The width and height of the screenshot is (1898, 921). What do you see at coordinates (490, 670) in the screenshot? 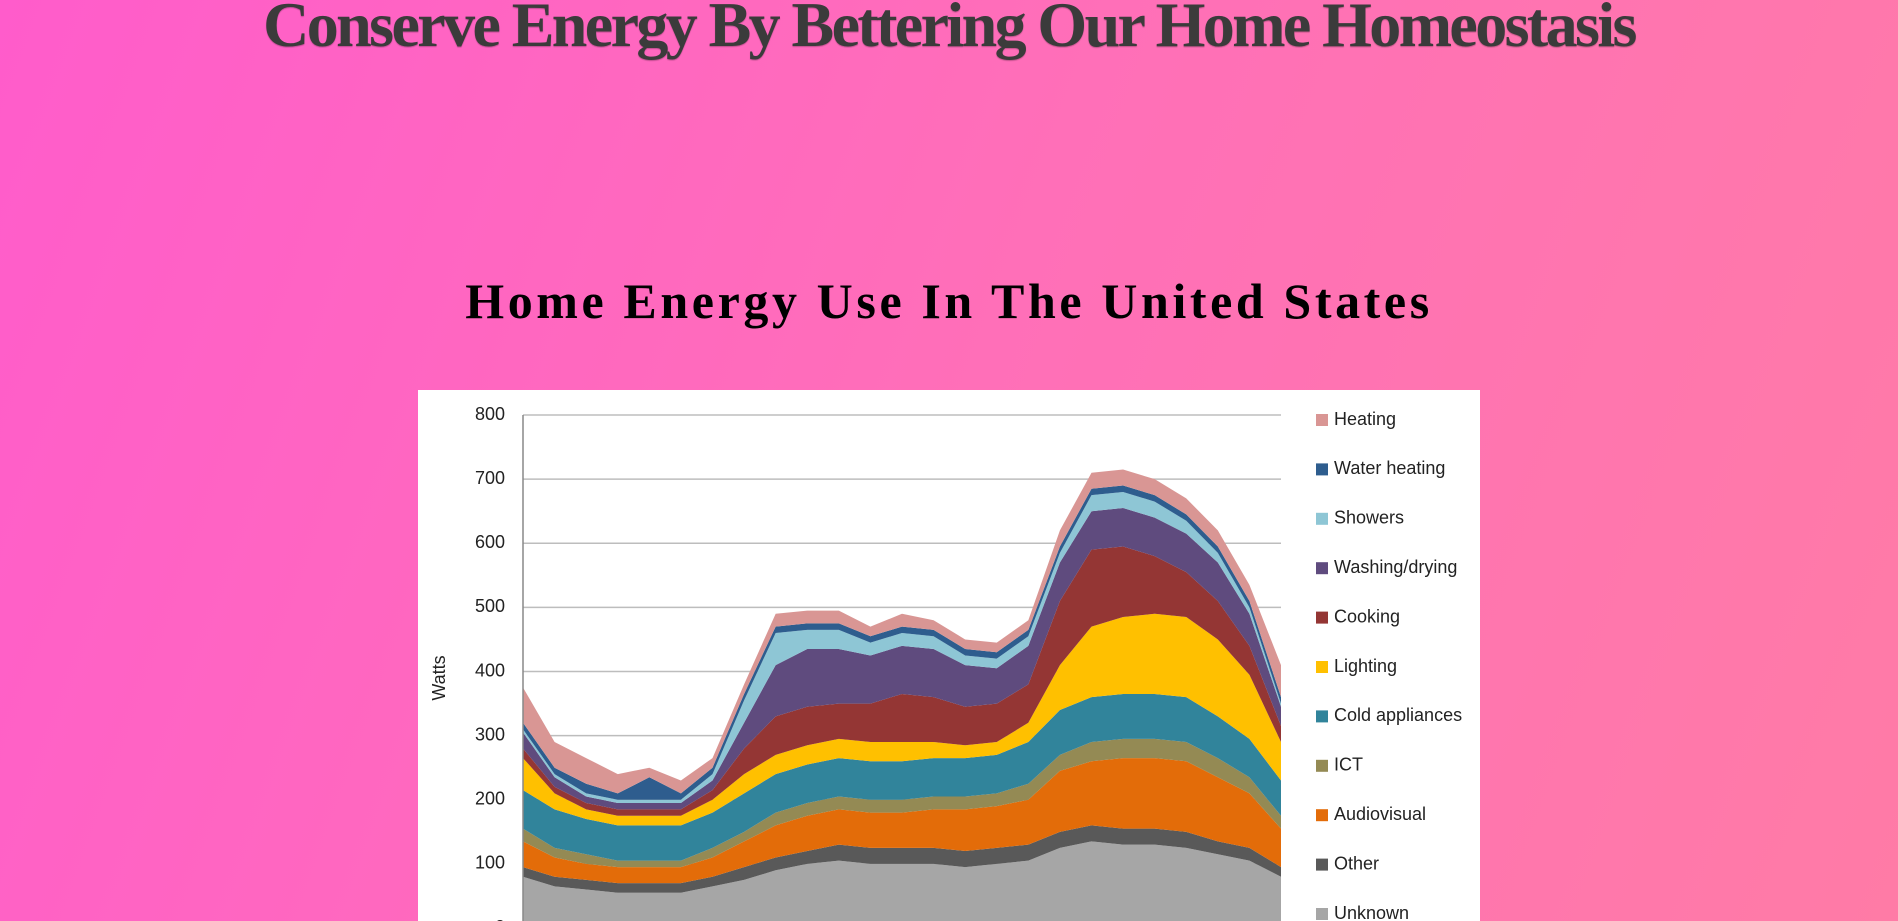
I see `y-tick-label: 400` at bounding box center [490, 670].